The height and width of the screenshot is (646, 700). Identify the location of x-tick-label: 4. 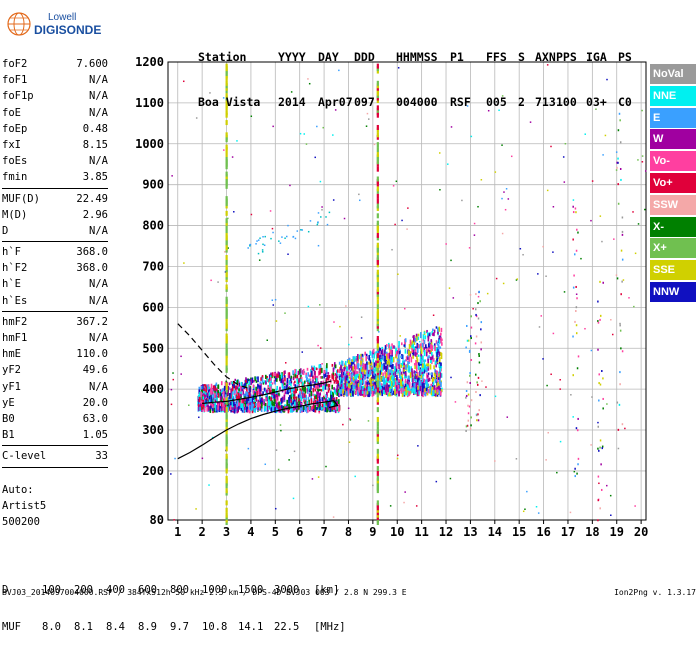
(250, 532).